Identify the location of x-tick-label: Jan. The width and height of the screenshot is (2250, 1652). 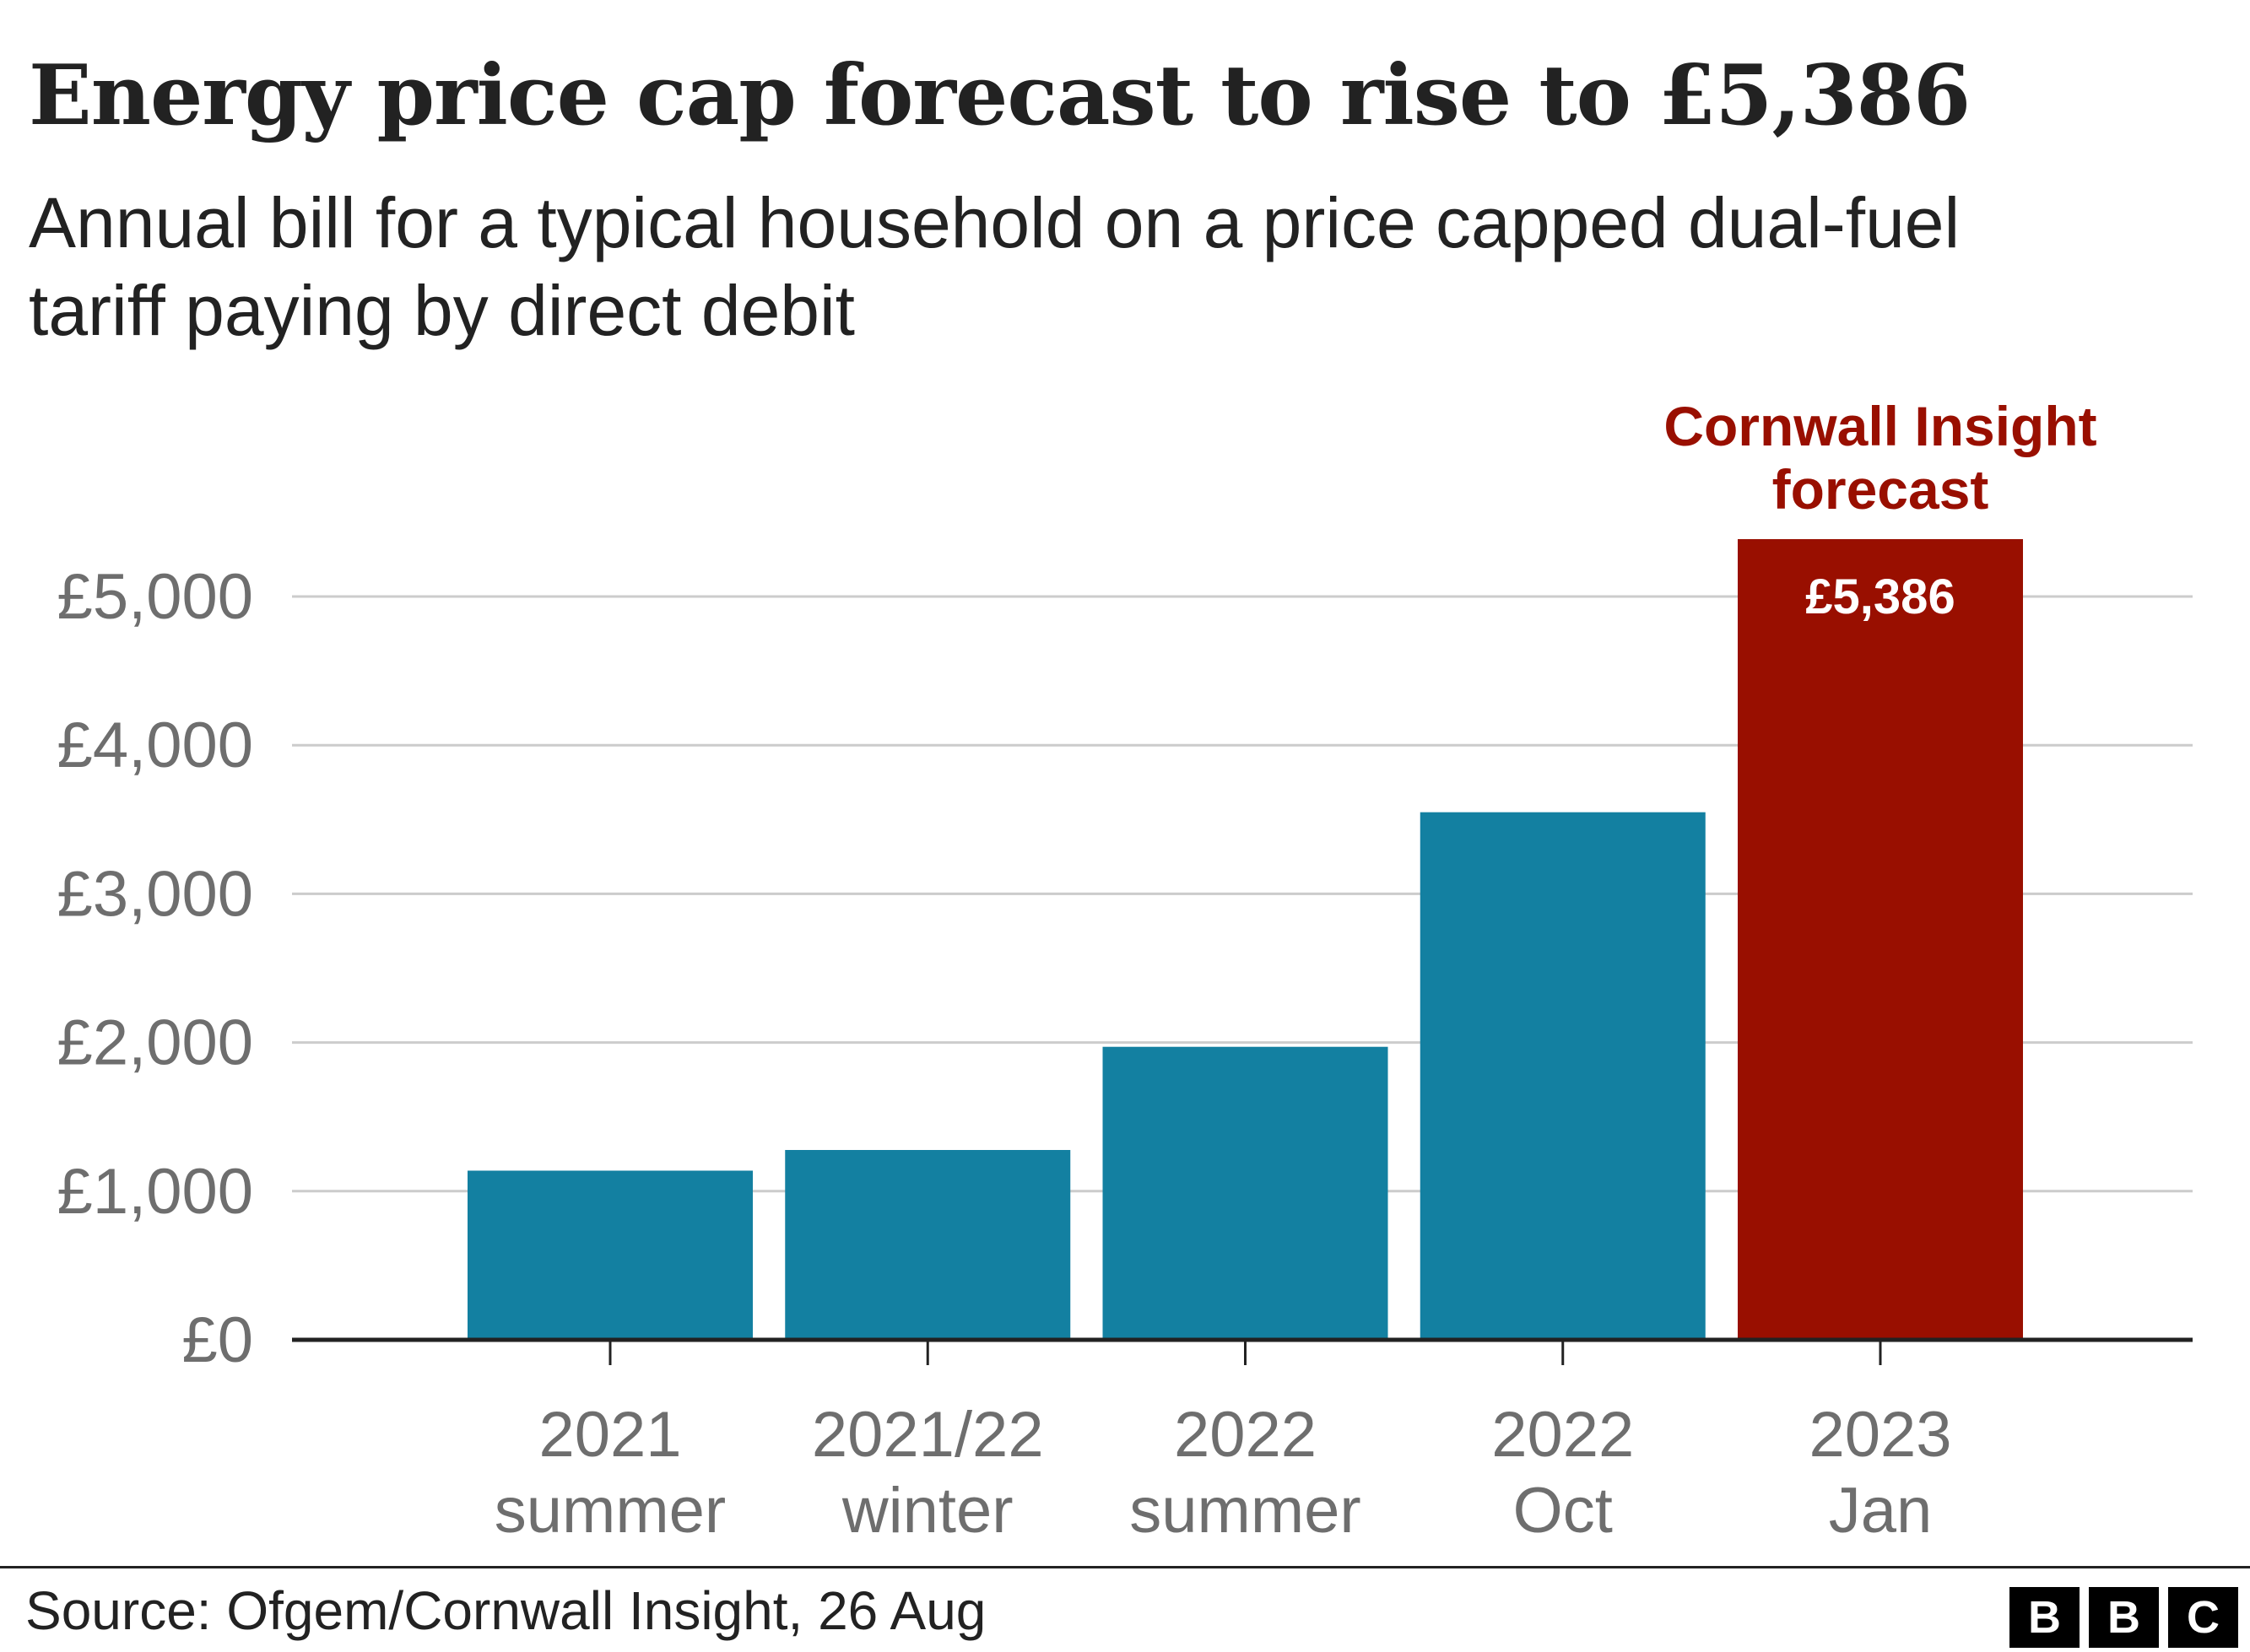
(1881, 1511).